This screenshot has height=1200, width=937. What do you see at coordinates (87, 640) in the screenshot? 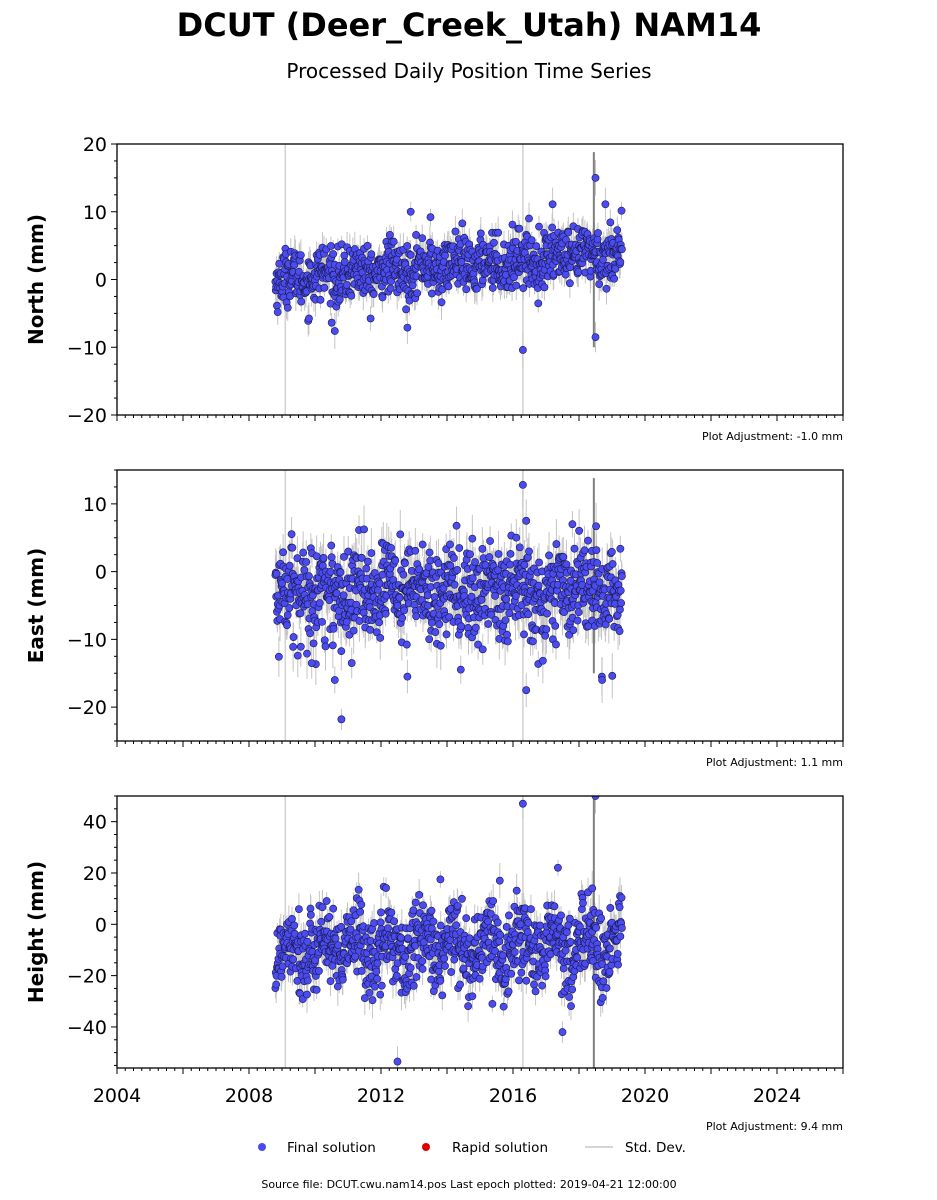
I see `y-tick-label: −10` at bounding box center [87, 640].